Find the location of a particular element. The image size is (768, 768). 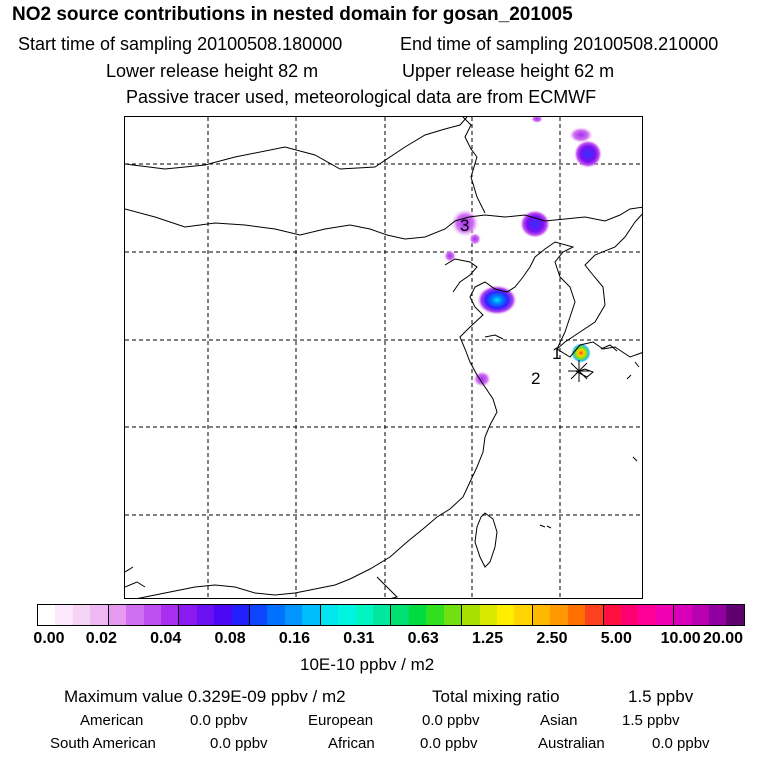

colorbar-tick-label: 5.00 is located at coordinates (616, 638).